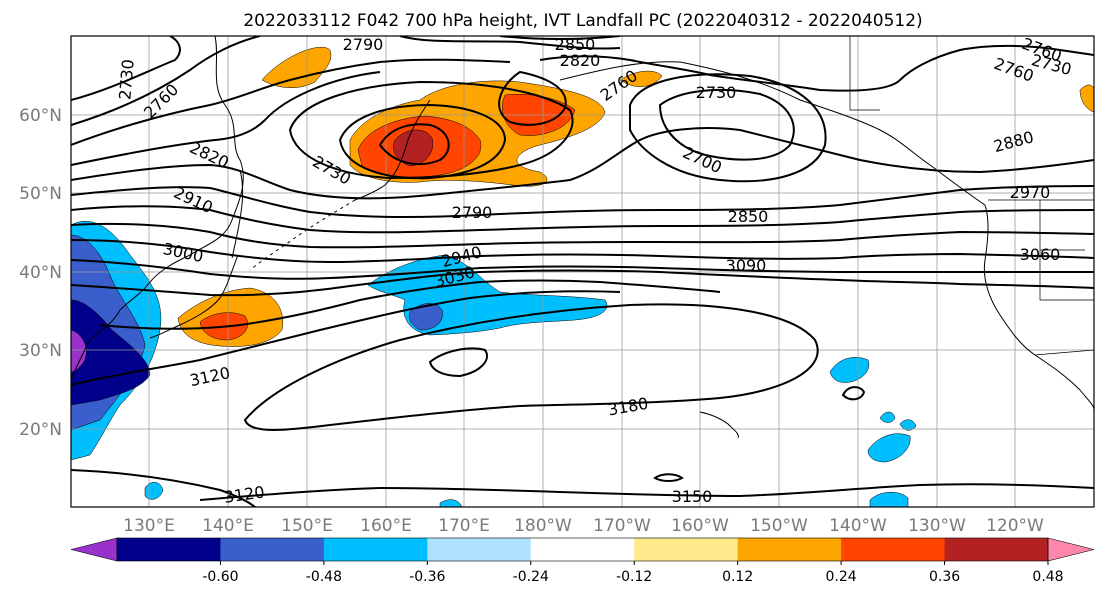 The image size is (1105, 601). What do you see at coordinates (79, 351) in the screenshot?
I see `shade-purple-west` at bounding box center [79, 351].